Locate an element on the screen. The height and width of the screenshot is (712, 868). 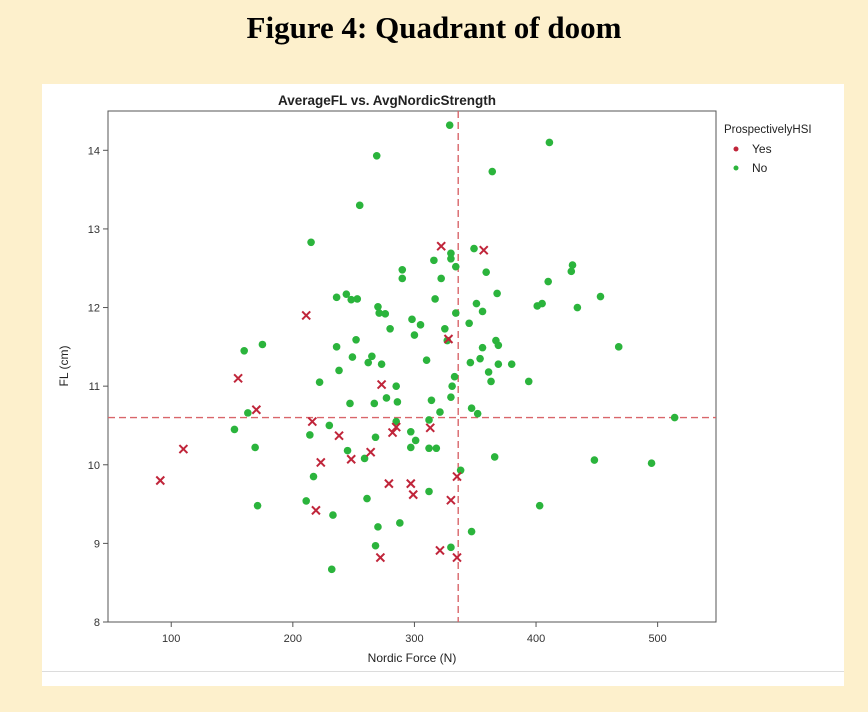
y-tick-label: 11 is located at coordinates (94, 387).